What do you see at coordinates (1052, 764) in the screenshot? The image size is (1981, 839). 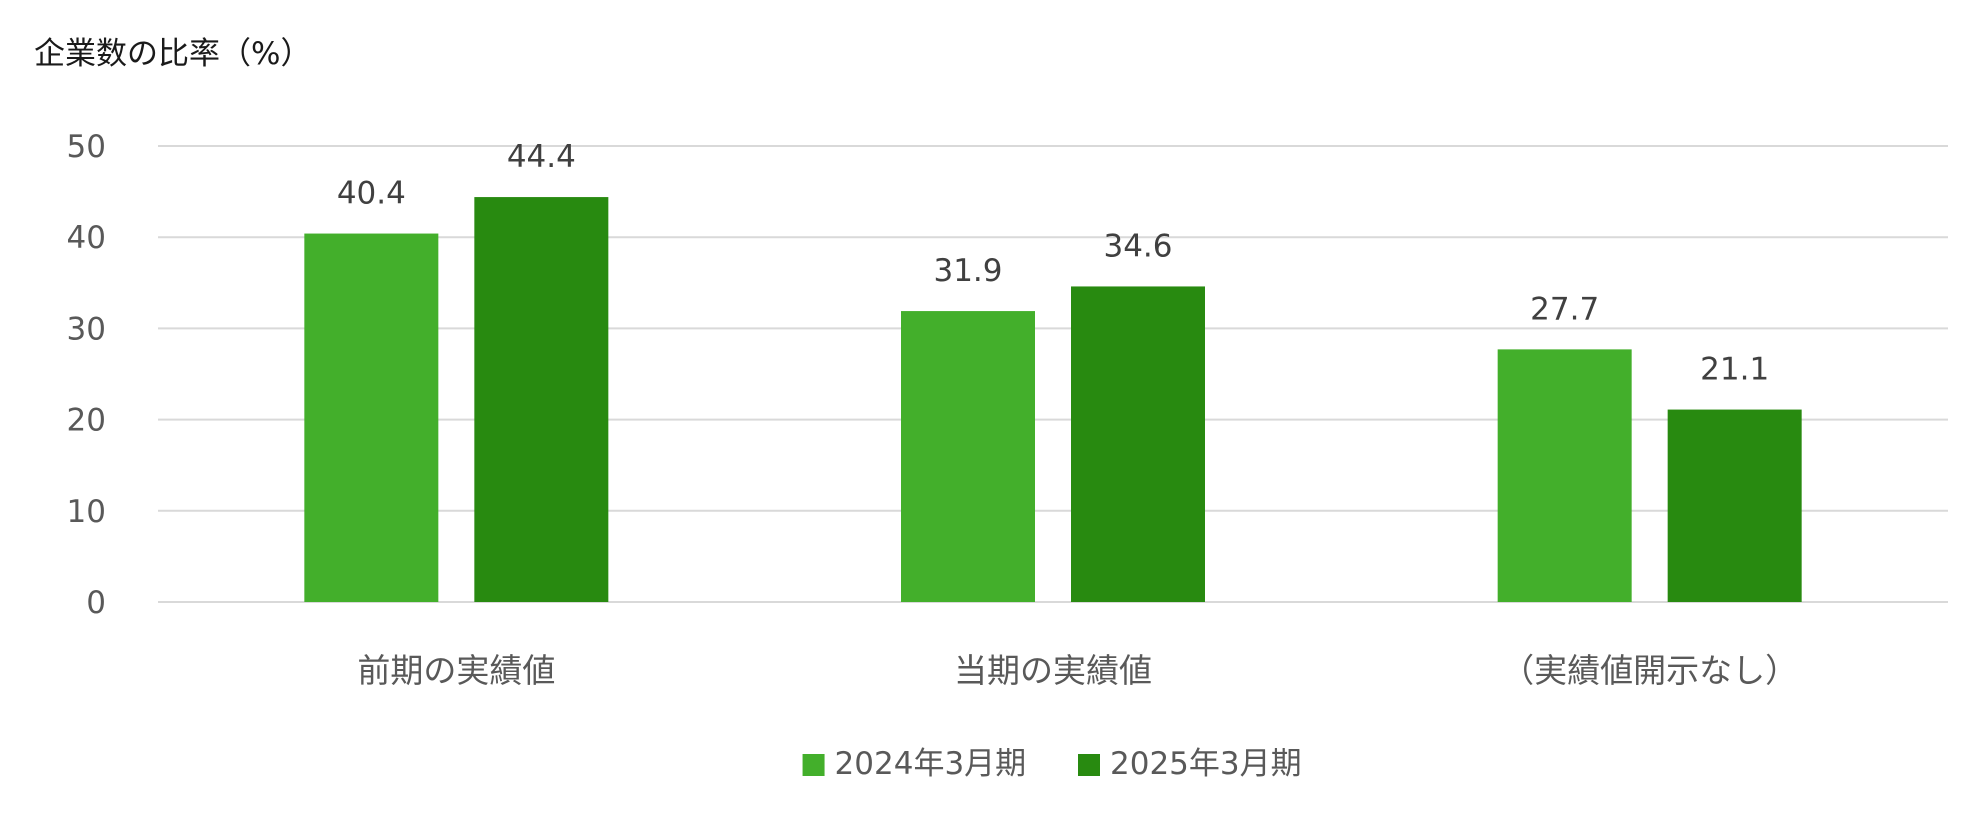 I see `legend: 2024年3月期 2025年3月期` at bounding box center [1052, 764].